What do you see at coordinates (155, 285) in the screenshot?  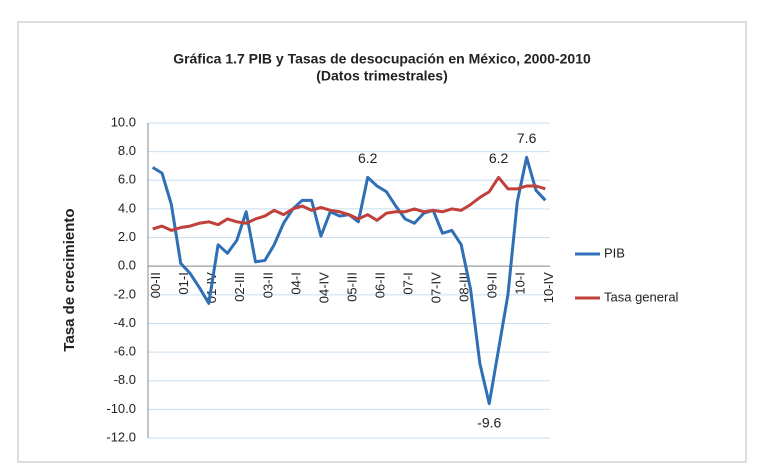 I see `x-tick-label: 00-II` at bounding box center [155, 285].